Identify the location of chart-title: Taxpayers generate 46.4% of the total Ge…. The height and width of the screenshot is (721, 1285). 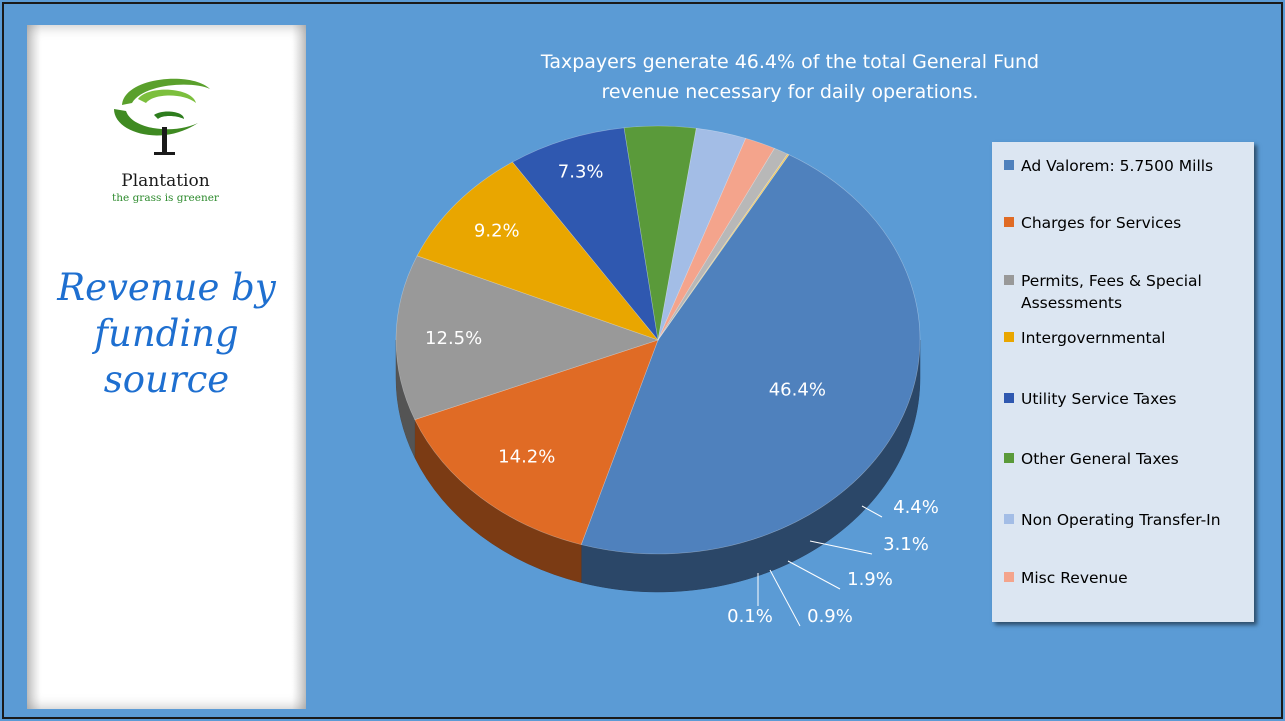
(790, 77).